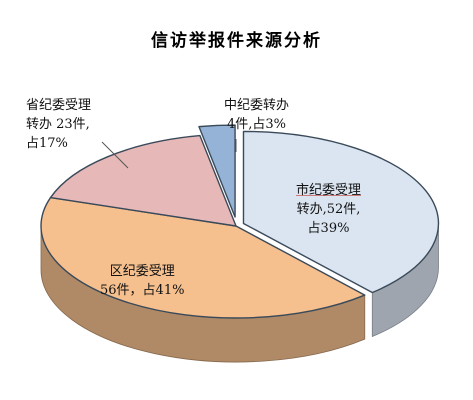 This screenshot has height=400, width=473. I want to click on slice-label-line: 占17%, so click(47, 143).